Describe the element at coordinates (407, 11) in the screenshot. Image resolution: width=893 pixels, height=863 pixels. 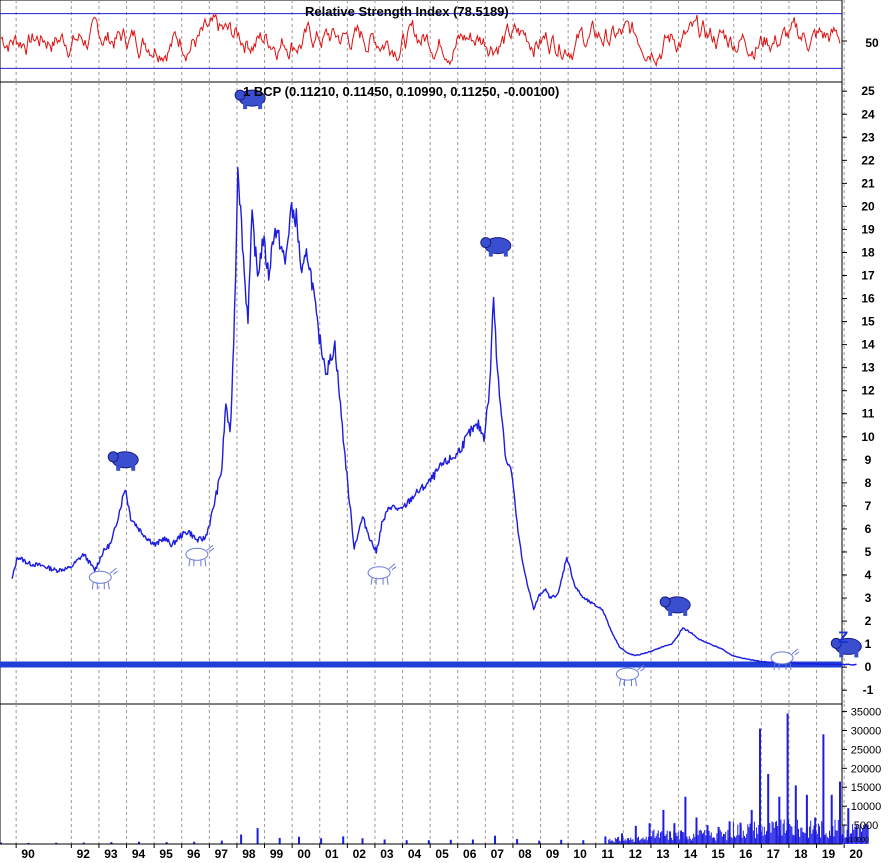
I see `rsi-title: Relative Strength Index (78.5189)` at that location.